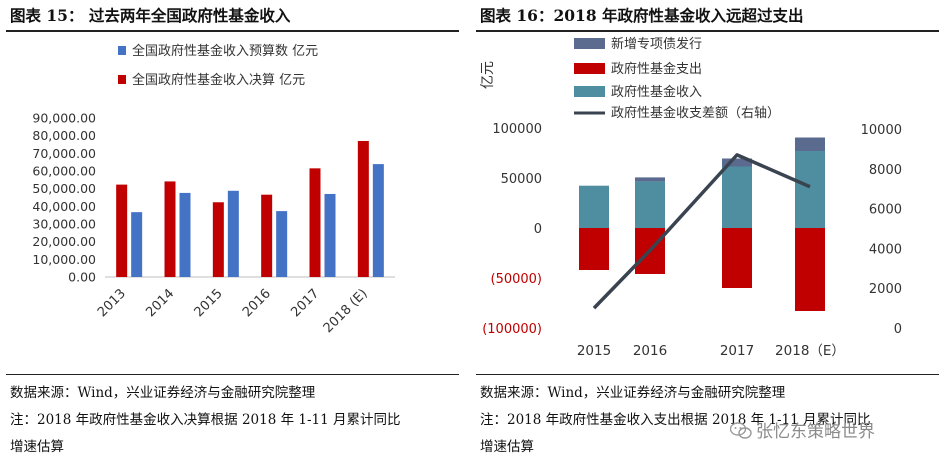 Image resolution: width=945 pixels, height=471 pixels. What do you see at coordinates (517, 279) in the screenshot?
I see `y-tick-label-left: (50000)` at bounding box center [517, 279].